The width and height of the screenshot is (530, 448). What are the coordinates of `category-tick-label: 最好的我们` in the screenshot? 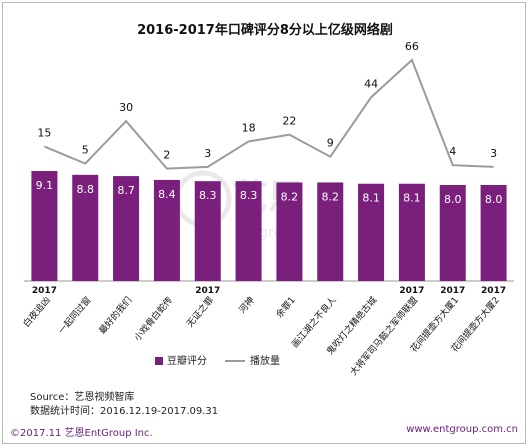 It's located at (115, 315).